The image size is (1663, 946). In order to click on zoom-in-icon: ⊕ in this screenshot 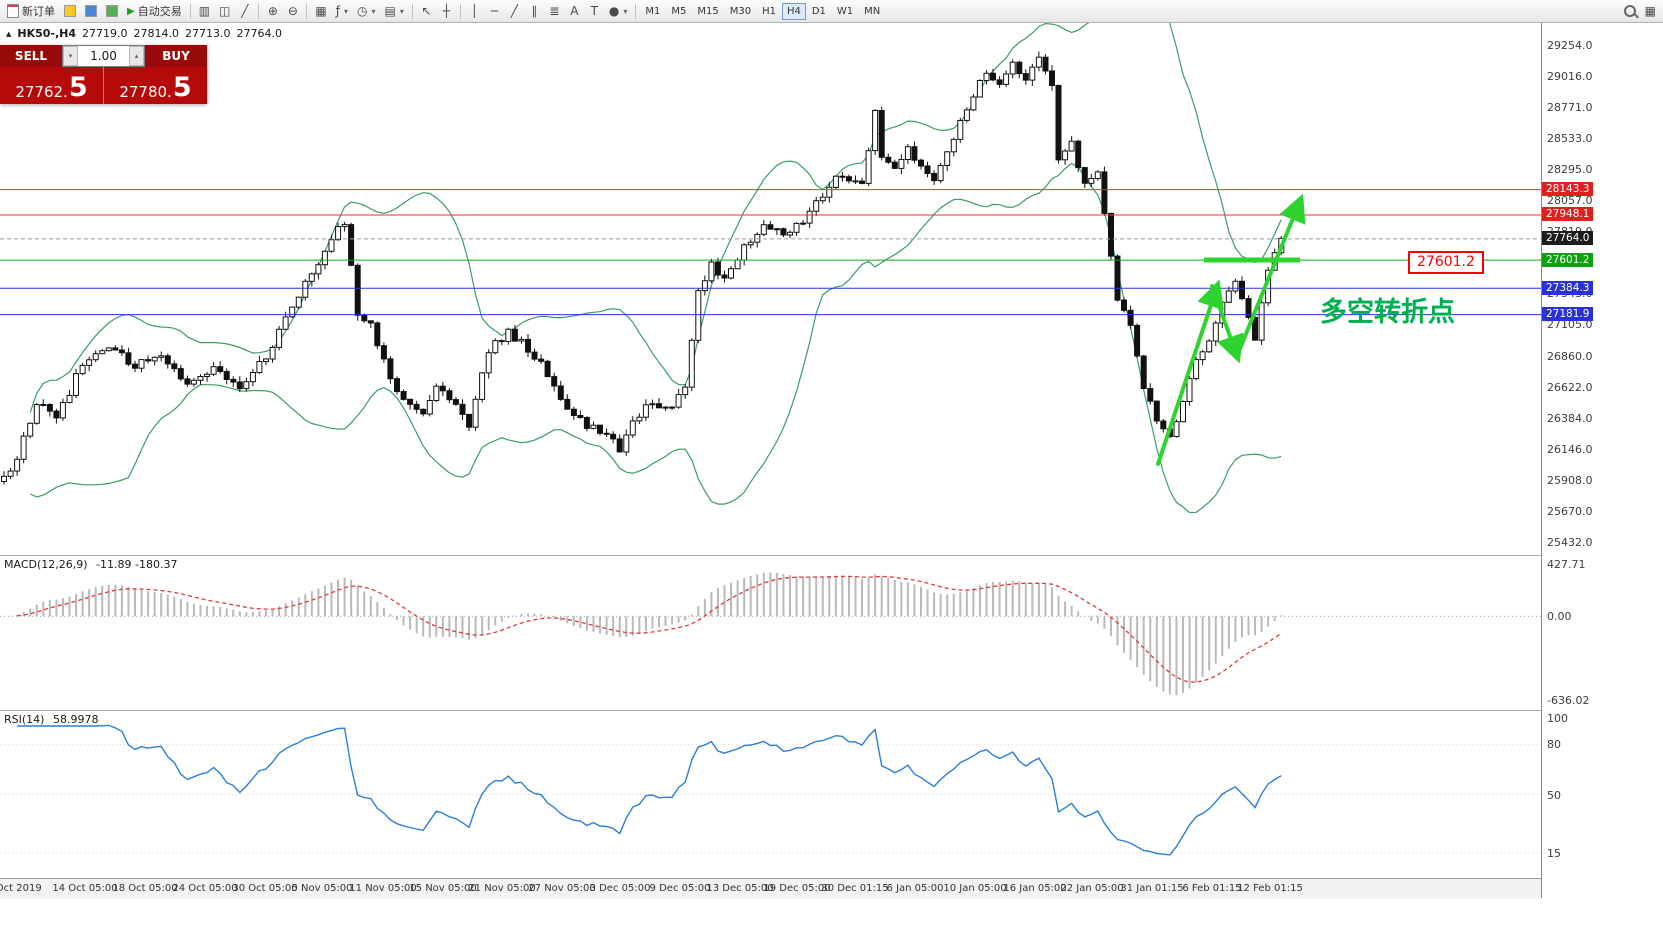, I will do `click(272, 11)`.